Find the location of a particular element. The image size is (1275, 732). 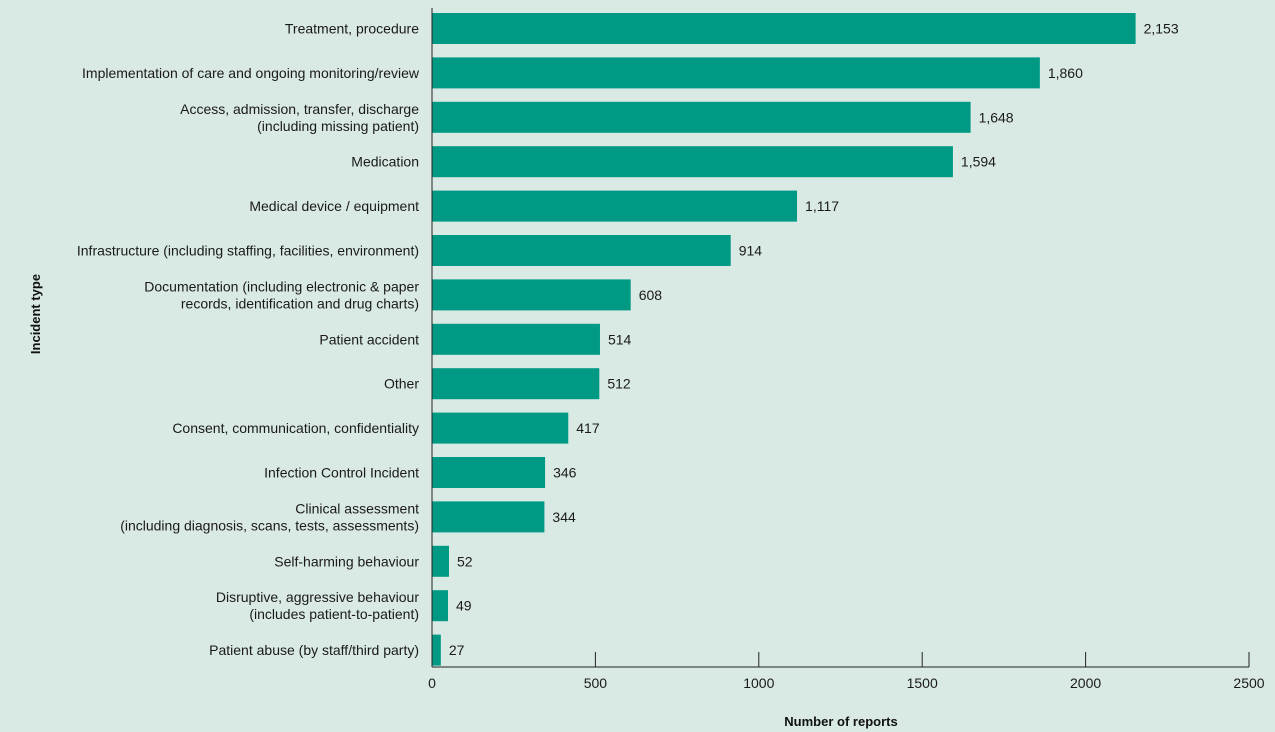

y-axis-title: Incident type is located at coordinates (35, 314).